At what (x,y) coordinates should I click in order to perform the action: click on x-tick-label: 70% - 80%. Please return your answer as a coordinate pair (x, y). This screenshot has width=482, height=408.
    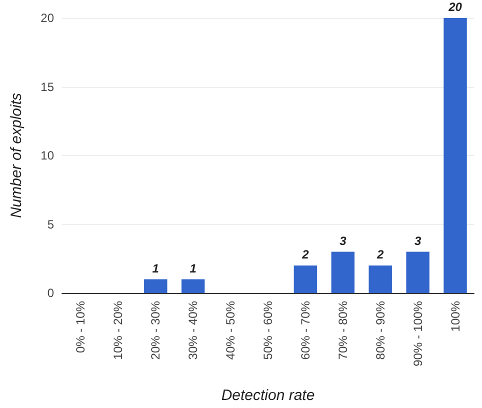
    Looking at the image, I should click on (343, 330).